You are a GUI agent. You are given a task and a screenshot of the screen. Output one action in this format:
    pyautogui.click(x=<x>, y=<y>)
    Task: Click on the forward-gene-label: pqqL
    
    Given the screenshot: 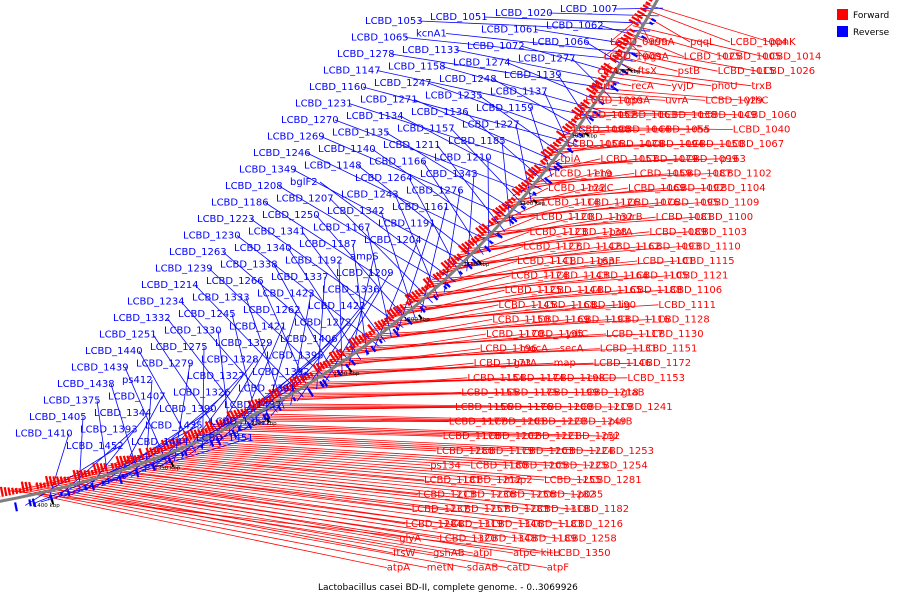 What is the action you would take?
    pyautogui.click(x=702, y=42)
    